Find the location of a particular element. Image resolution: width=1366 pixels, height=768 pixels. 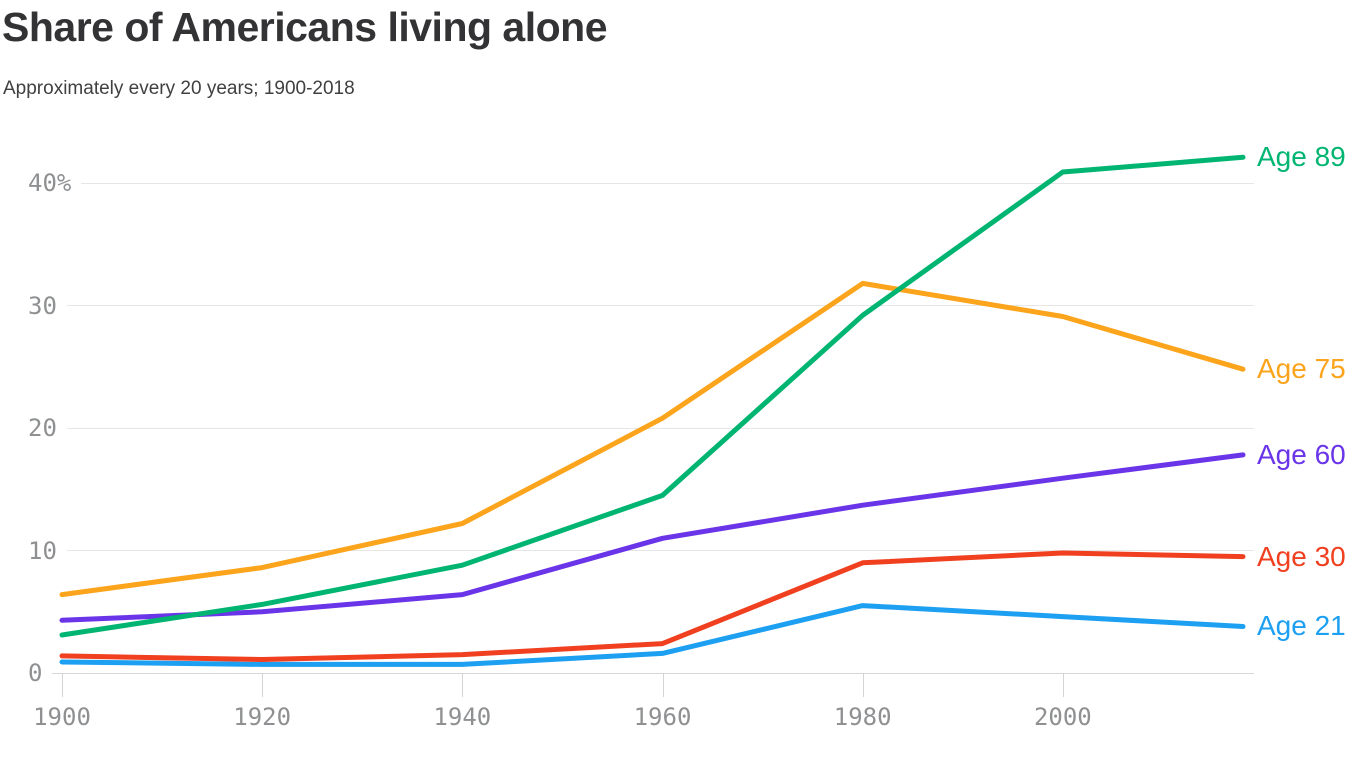

y-axis-tick-label: 20 is located at coordinates (42, 428).